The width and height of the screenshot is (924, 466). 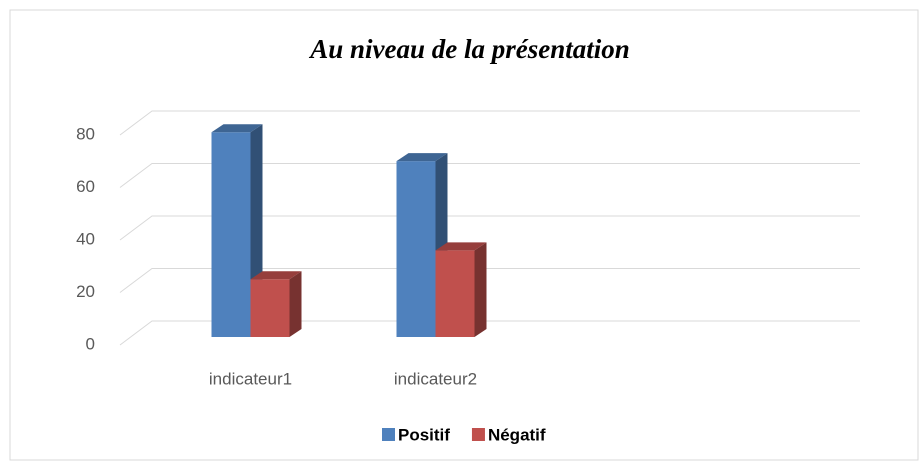 I want to click on chart-title: Au niveau de la présentation, so click(x=469, y=49).